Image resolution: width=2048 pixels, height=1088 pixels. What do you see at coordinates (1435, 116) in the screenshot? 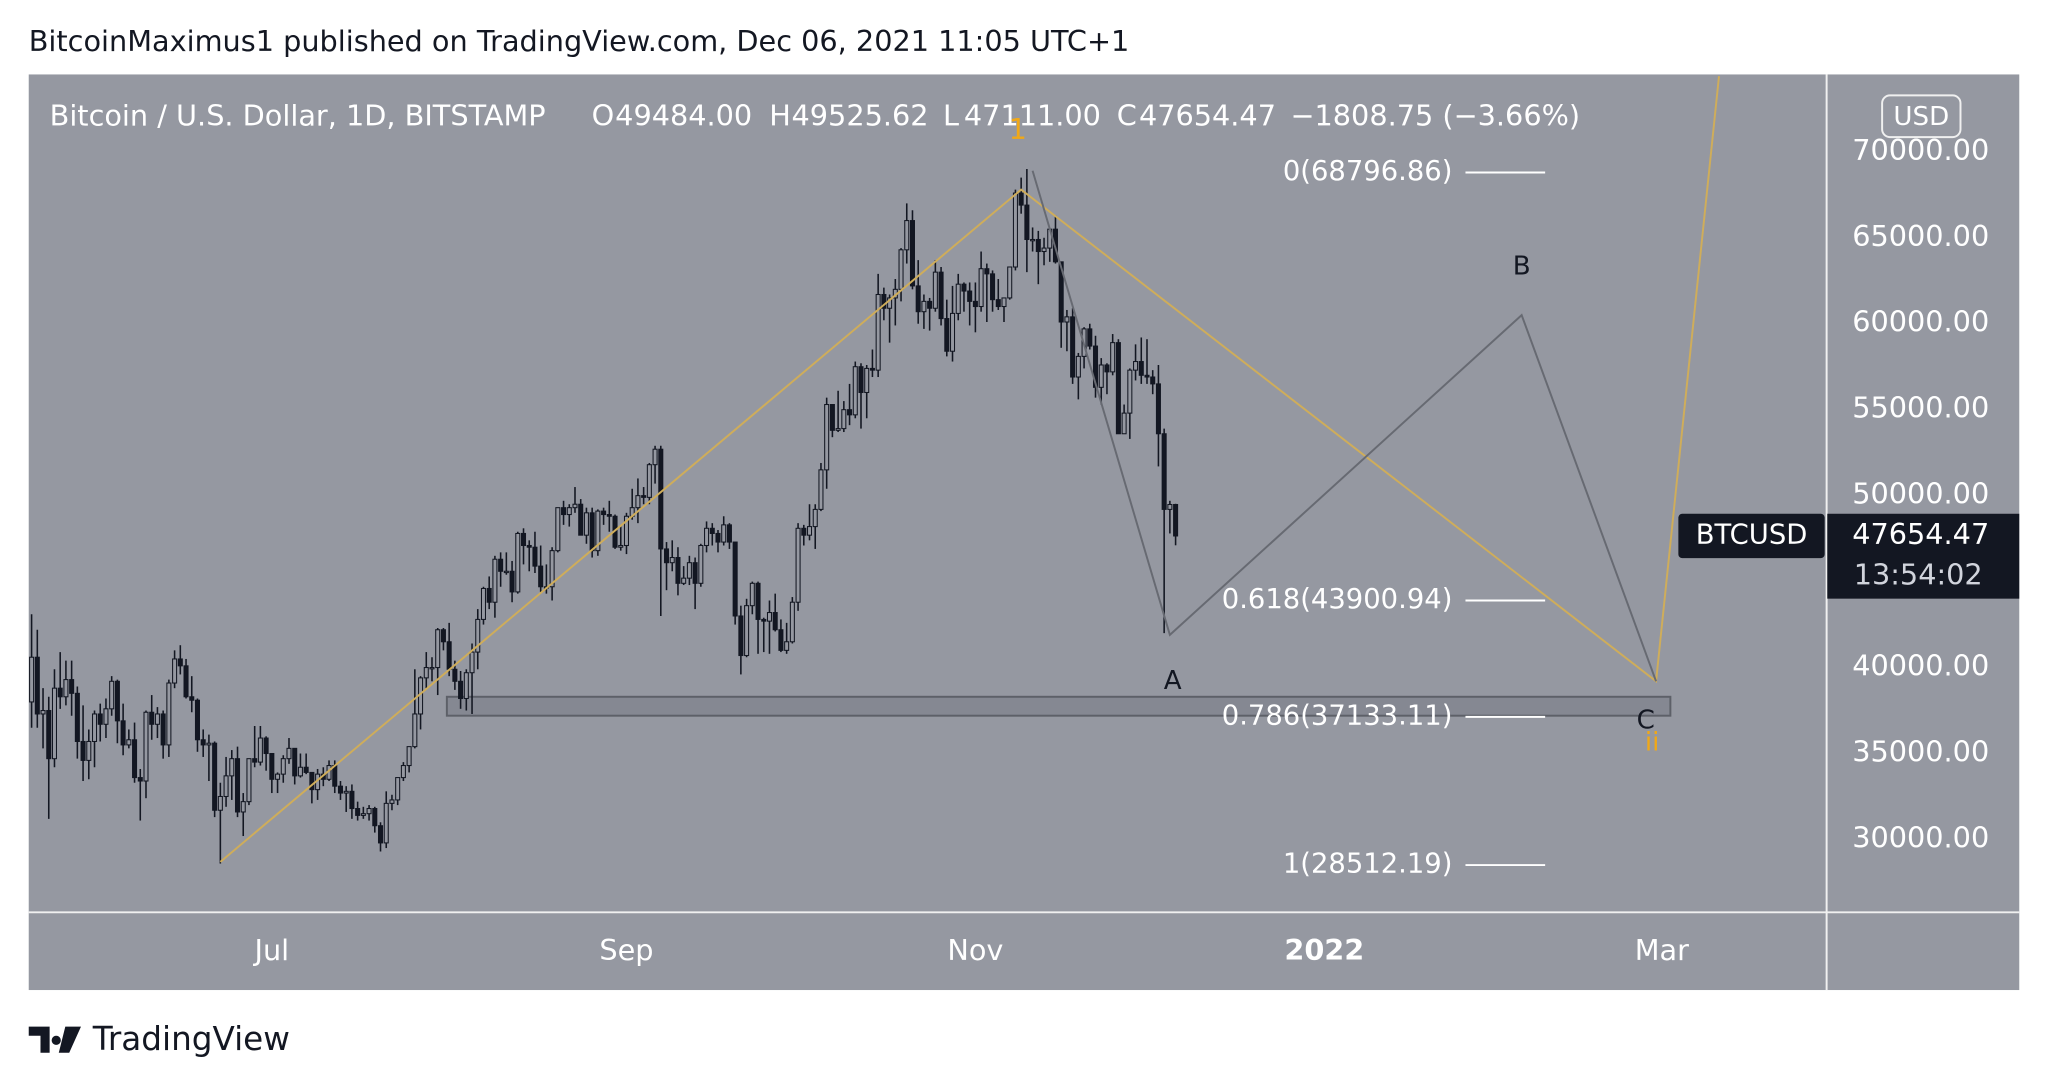
I see `legend-change: −1808.75 (−3.66%)` at bounding box center [1435, 116].